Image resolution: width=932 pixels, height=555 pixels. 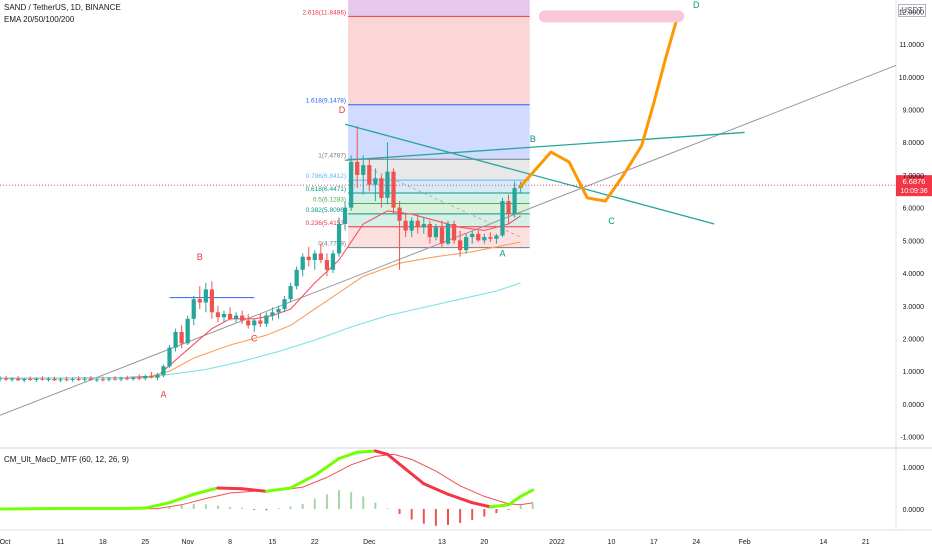 What do you see at coordinates (914, 209) in the screenshot?
I see `price-tick-label: 6.0000` at bounding box center [914, 209].